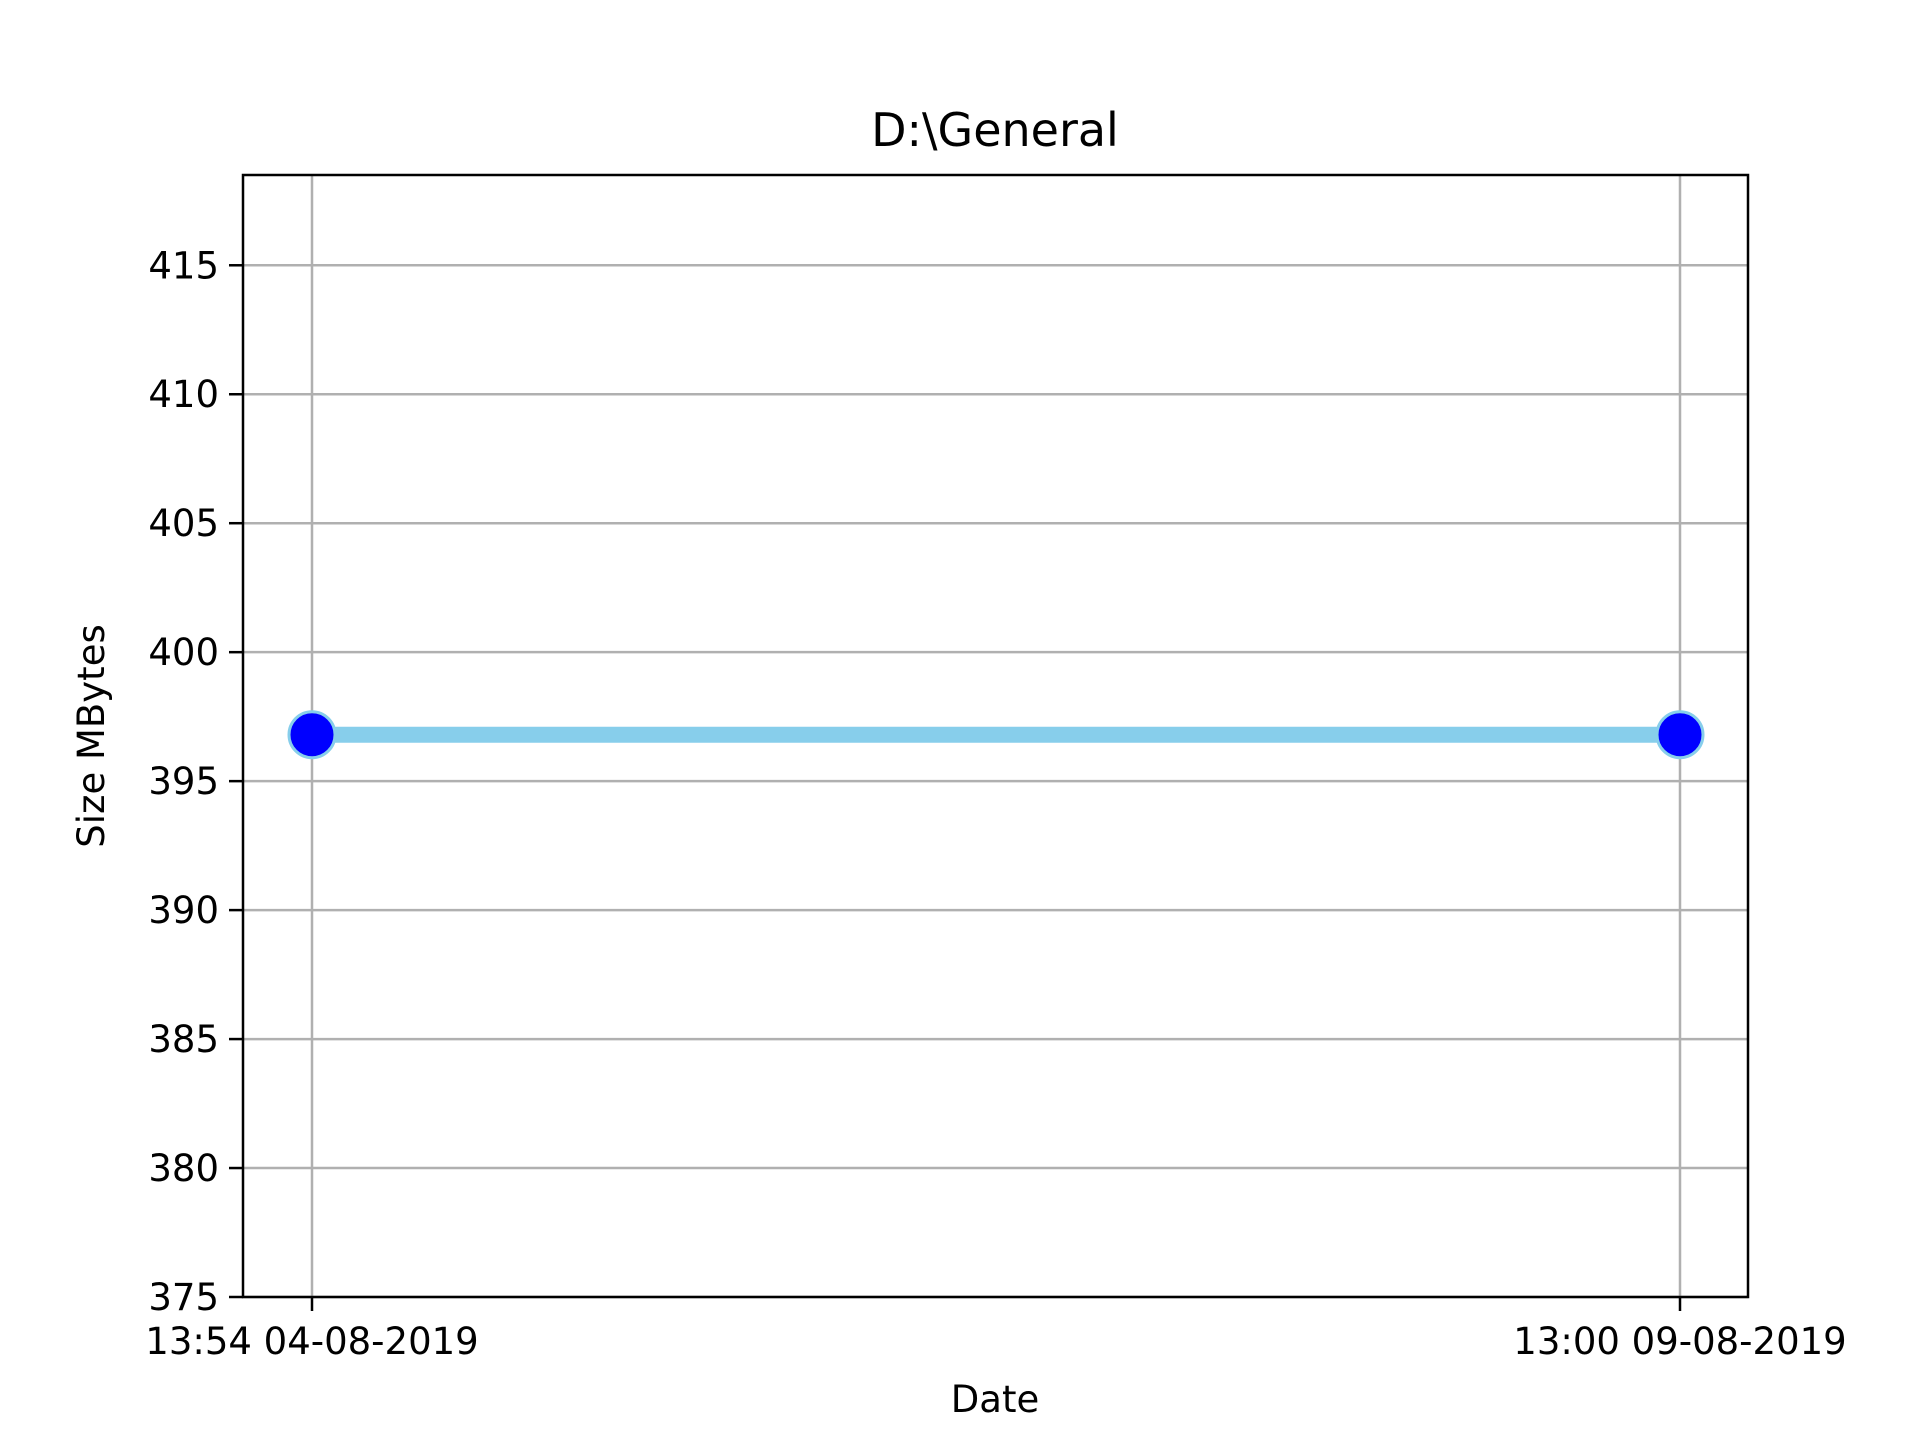  Describe the element at coordinates (183, 1168) in the screenshot. I see `y-tick-label: 380` at that location.